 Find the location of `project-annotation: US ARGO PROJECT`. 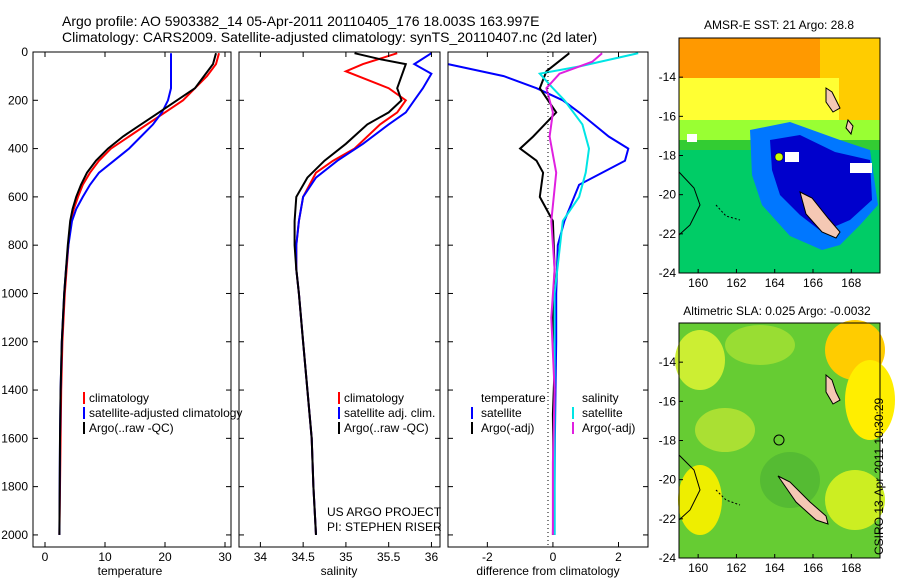

project-annotation: US ARGO PROJECT is located at coordinates (384, 512).